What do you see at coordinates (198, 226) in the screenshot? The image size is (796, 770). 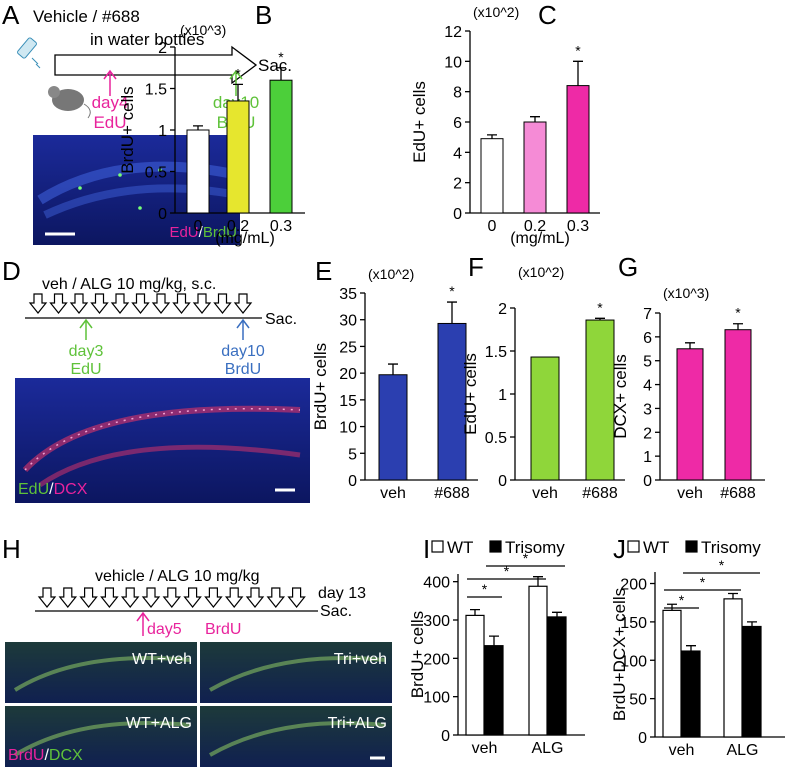 I see `x-tick-label: 0` at bounding box center [198, 226].